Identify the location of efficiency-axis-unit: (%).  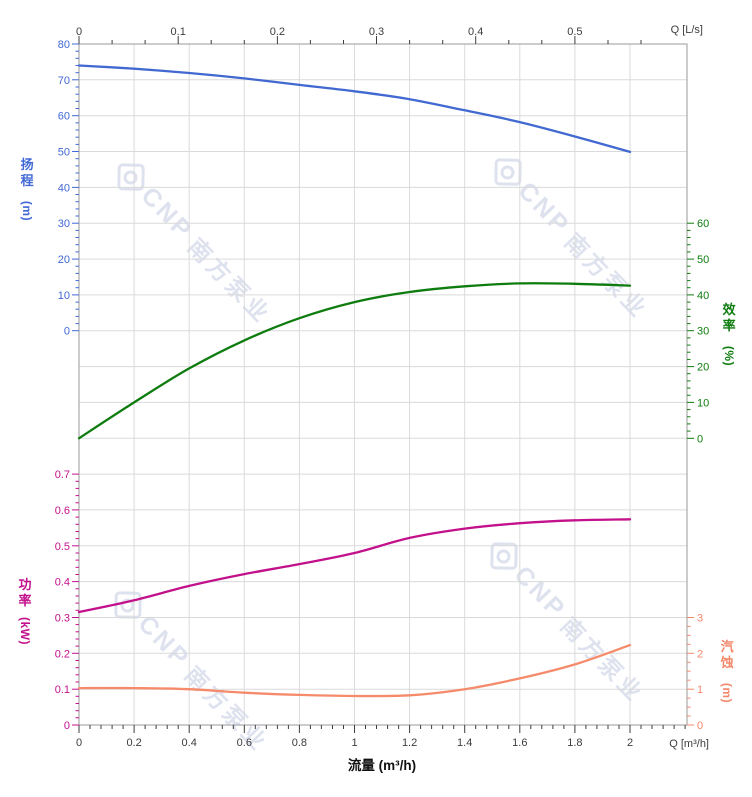
(729, 356).